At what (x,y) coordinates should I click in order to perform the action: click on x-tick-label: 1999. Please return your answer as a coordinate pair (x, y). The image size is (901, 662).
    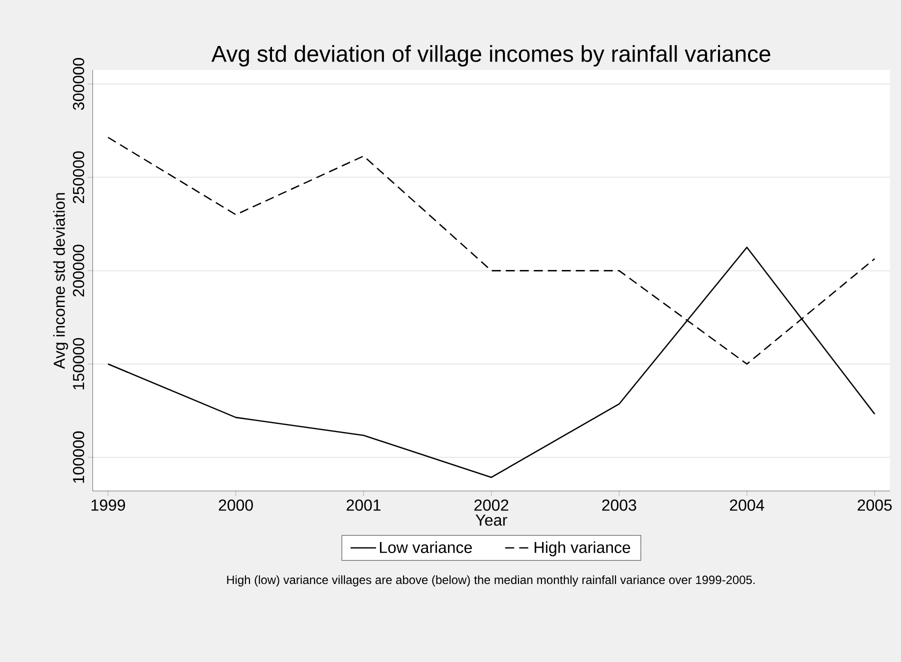
    Looking at the image, I should click on (109, 505).